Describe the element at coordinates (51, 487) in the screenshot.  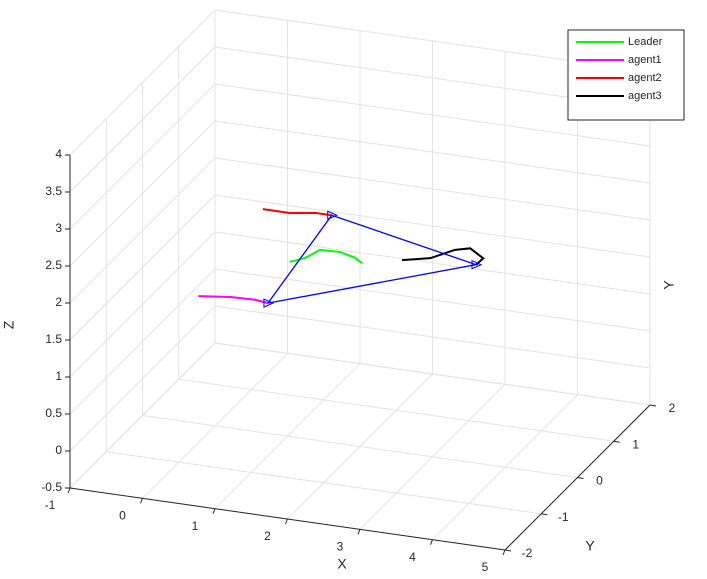
I see `z-tick-label: -0.5` at that location.